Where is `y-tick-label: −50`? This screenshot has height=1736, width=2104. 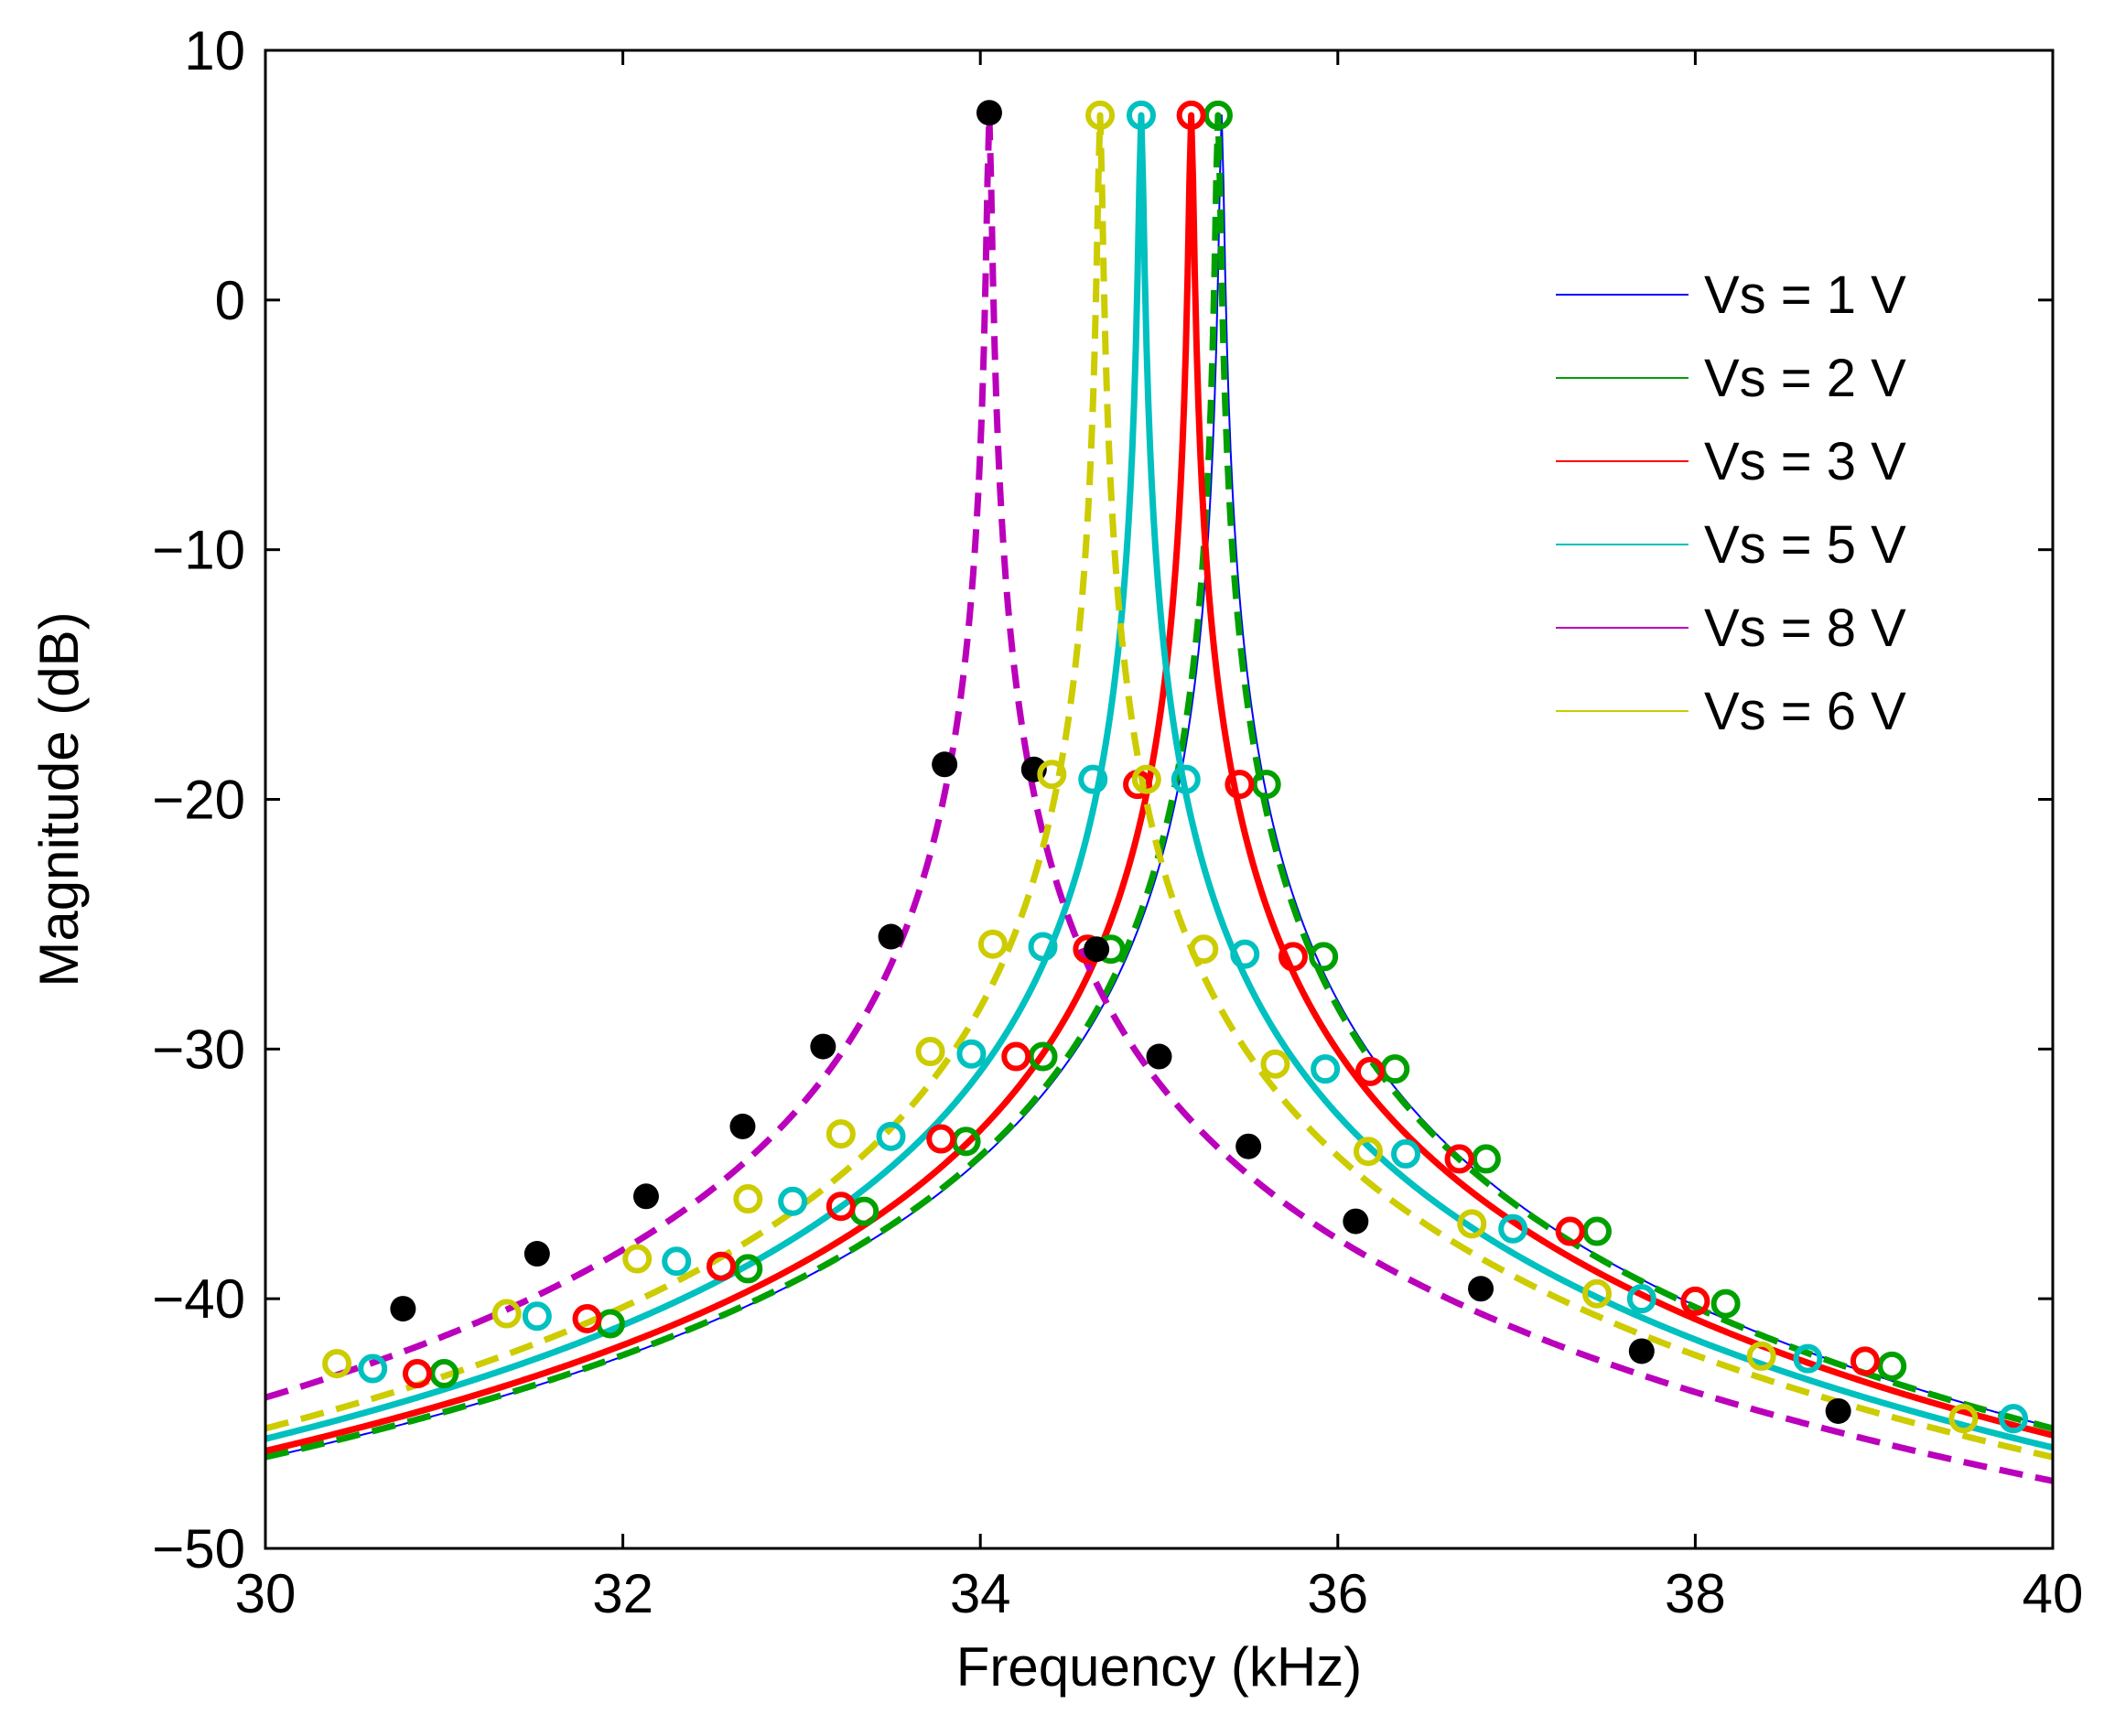 y-tick-label: −50 is located at coordinates (198, 1549).